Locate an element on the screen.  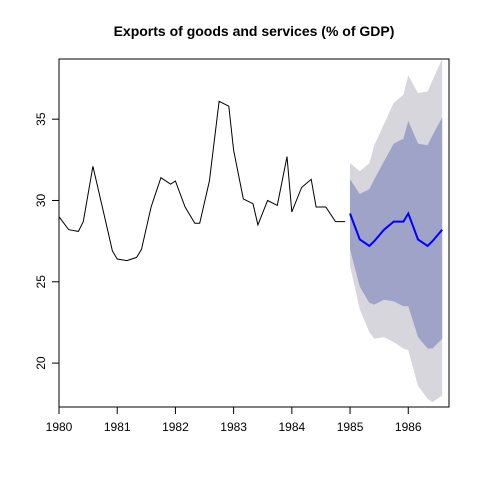
x-tick-label: 1980 is located at coordinates (59, 427).